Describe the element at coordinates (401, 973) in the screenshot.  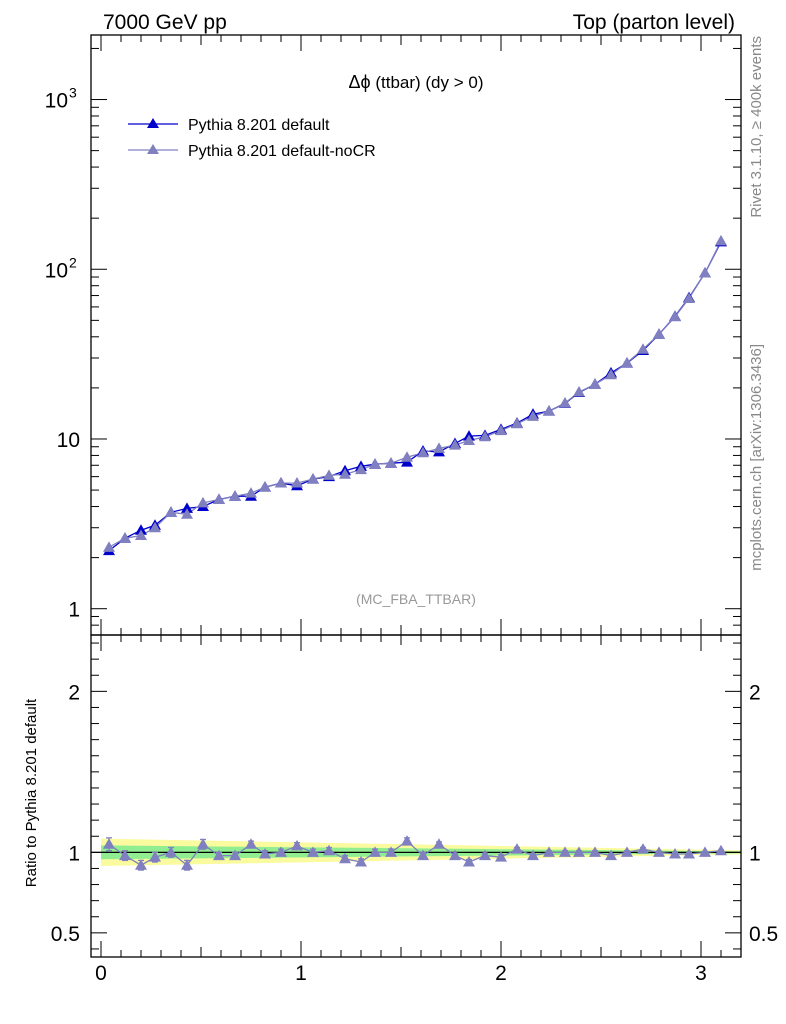
I see `ratio-x-tick-labels: 0 1 2 3` at that location.